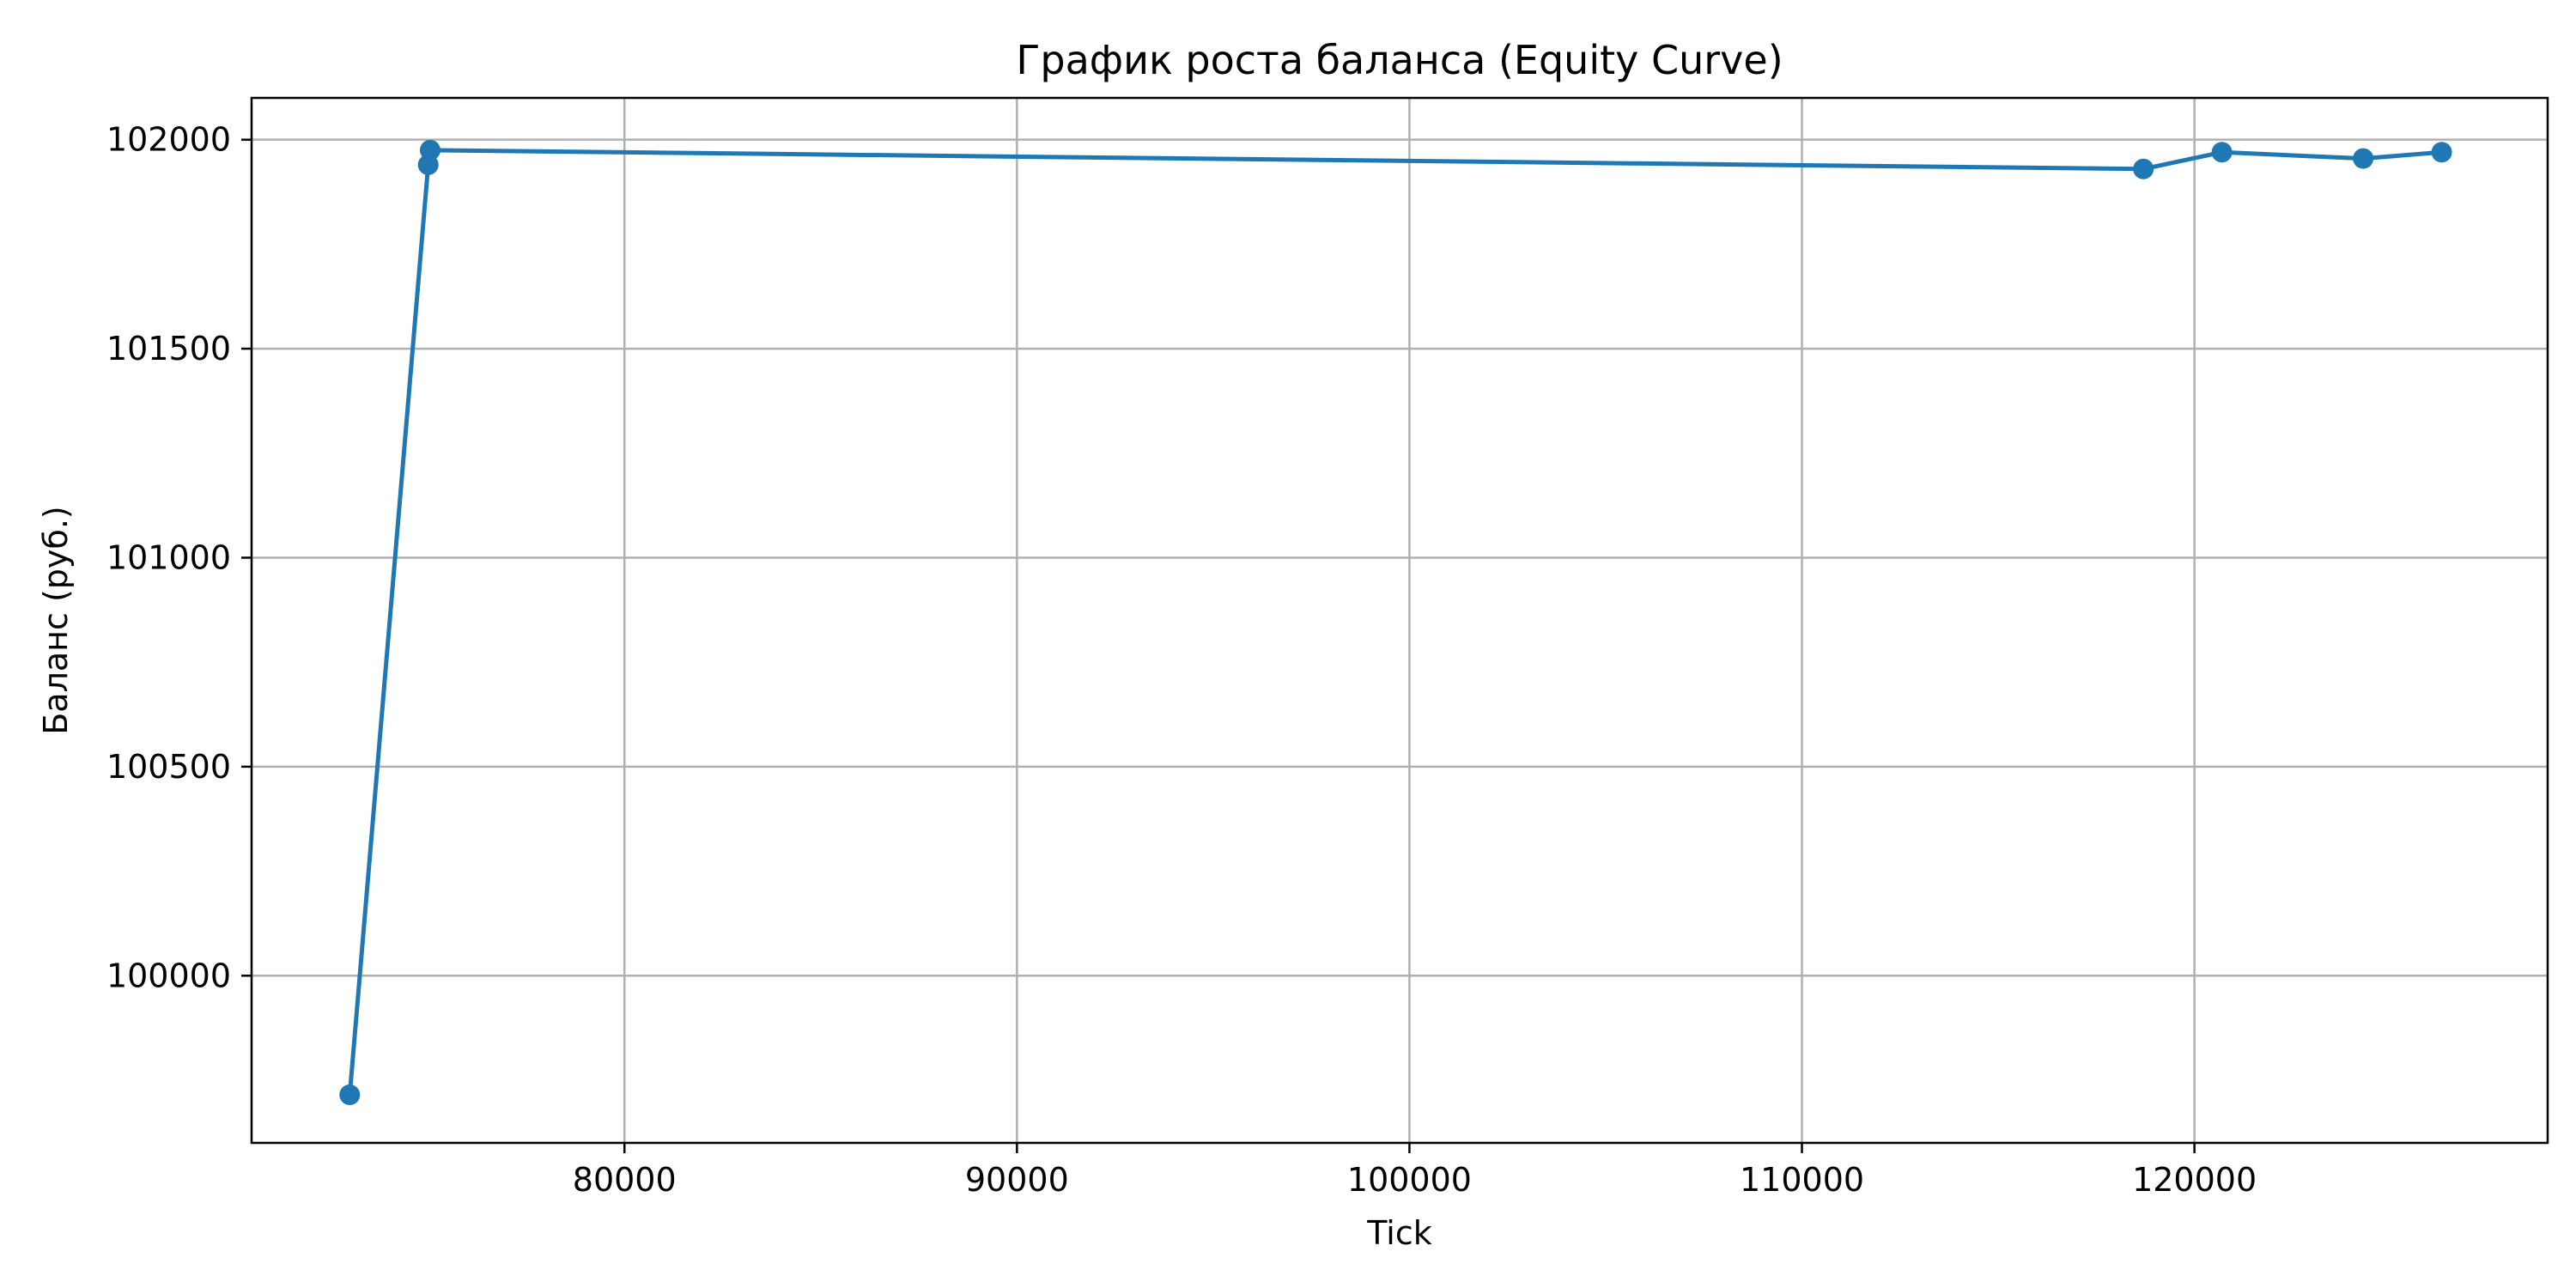 Image resolution: width=2576 pixels, height=1288 pixels. I want to click on chart-title: График роста баланса (Equity Curve), so click(1400, 60).